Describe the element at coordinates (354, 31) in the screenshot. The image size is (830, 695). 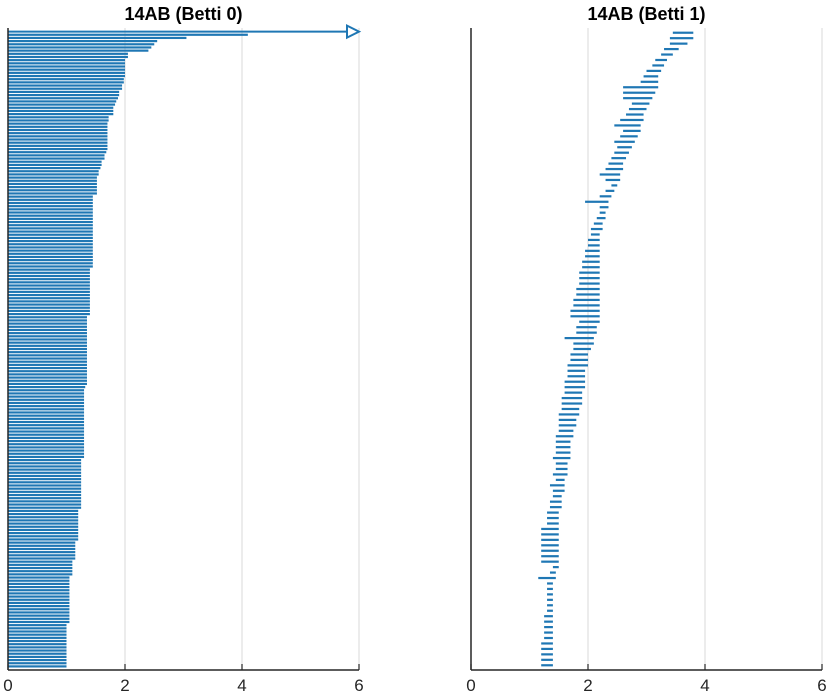
I see `infinite-bar-arrowhead` at that location.